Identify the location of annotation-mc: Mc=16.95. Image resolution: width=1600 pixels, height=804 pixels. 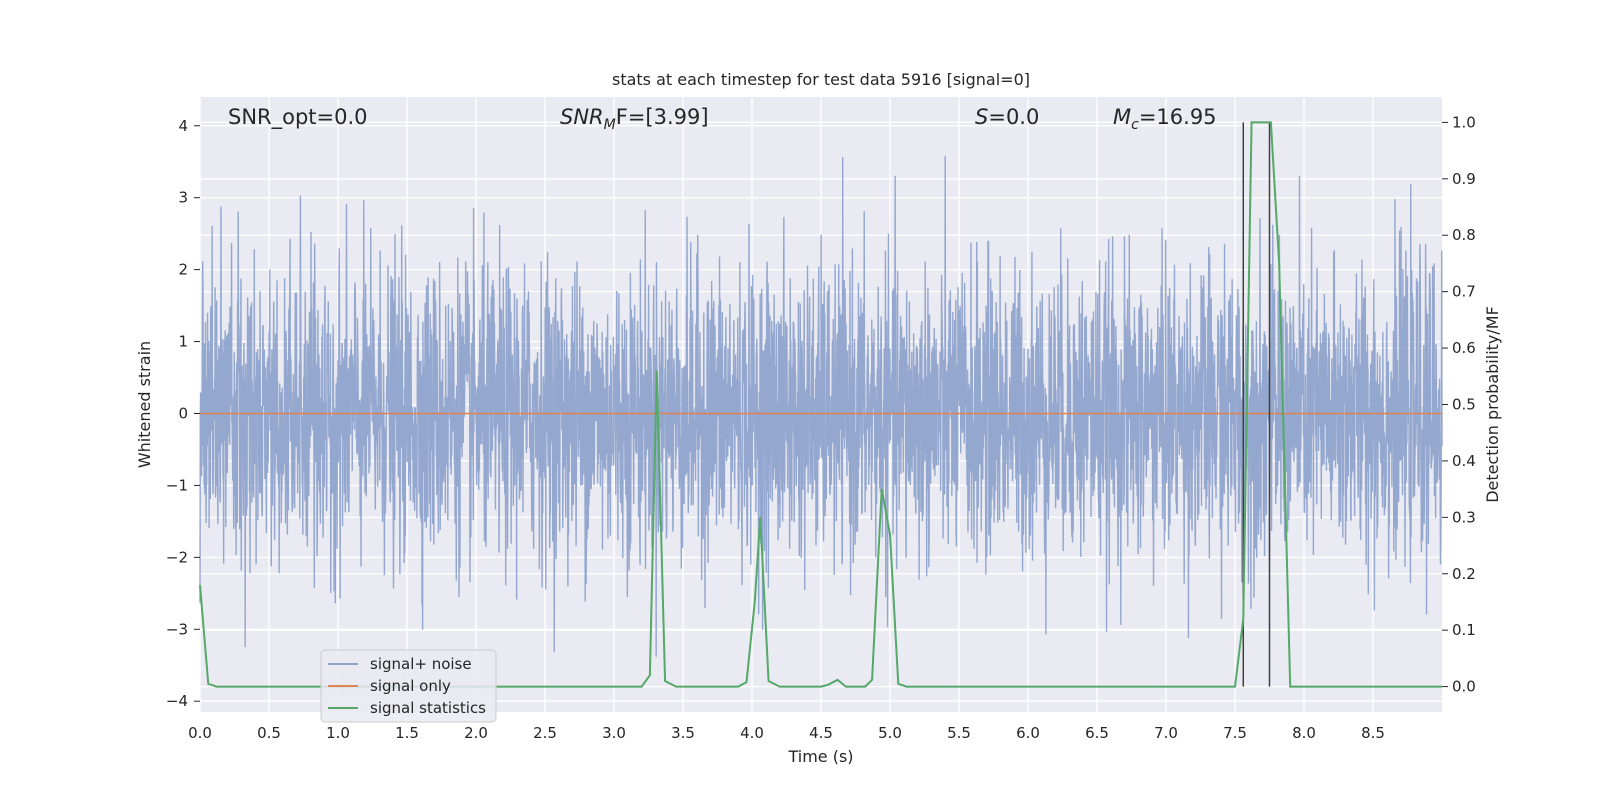
(1165, 119).